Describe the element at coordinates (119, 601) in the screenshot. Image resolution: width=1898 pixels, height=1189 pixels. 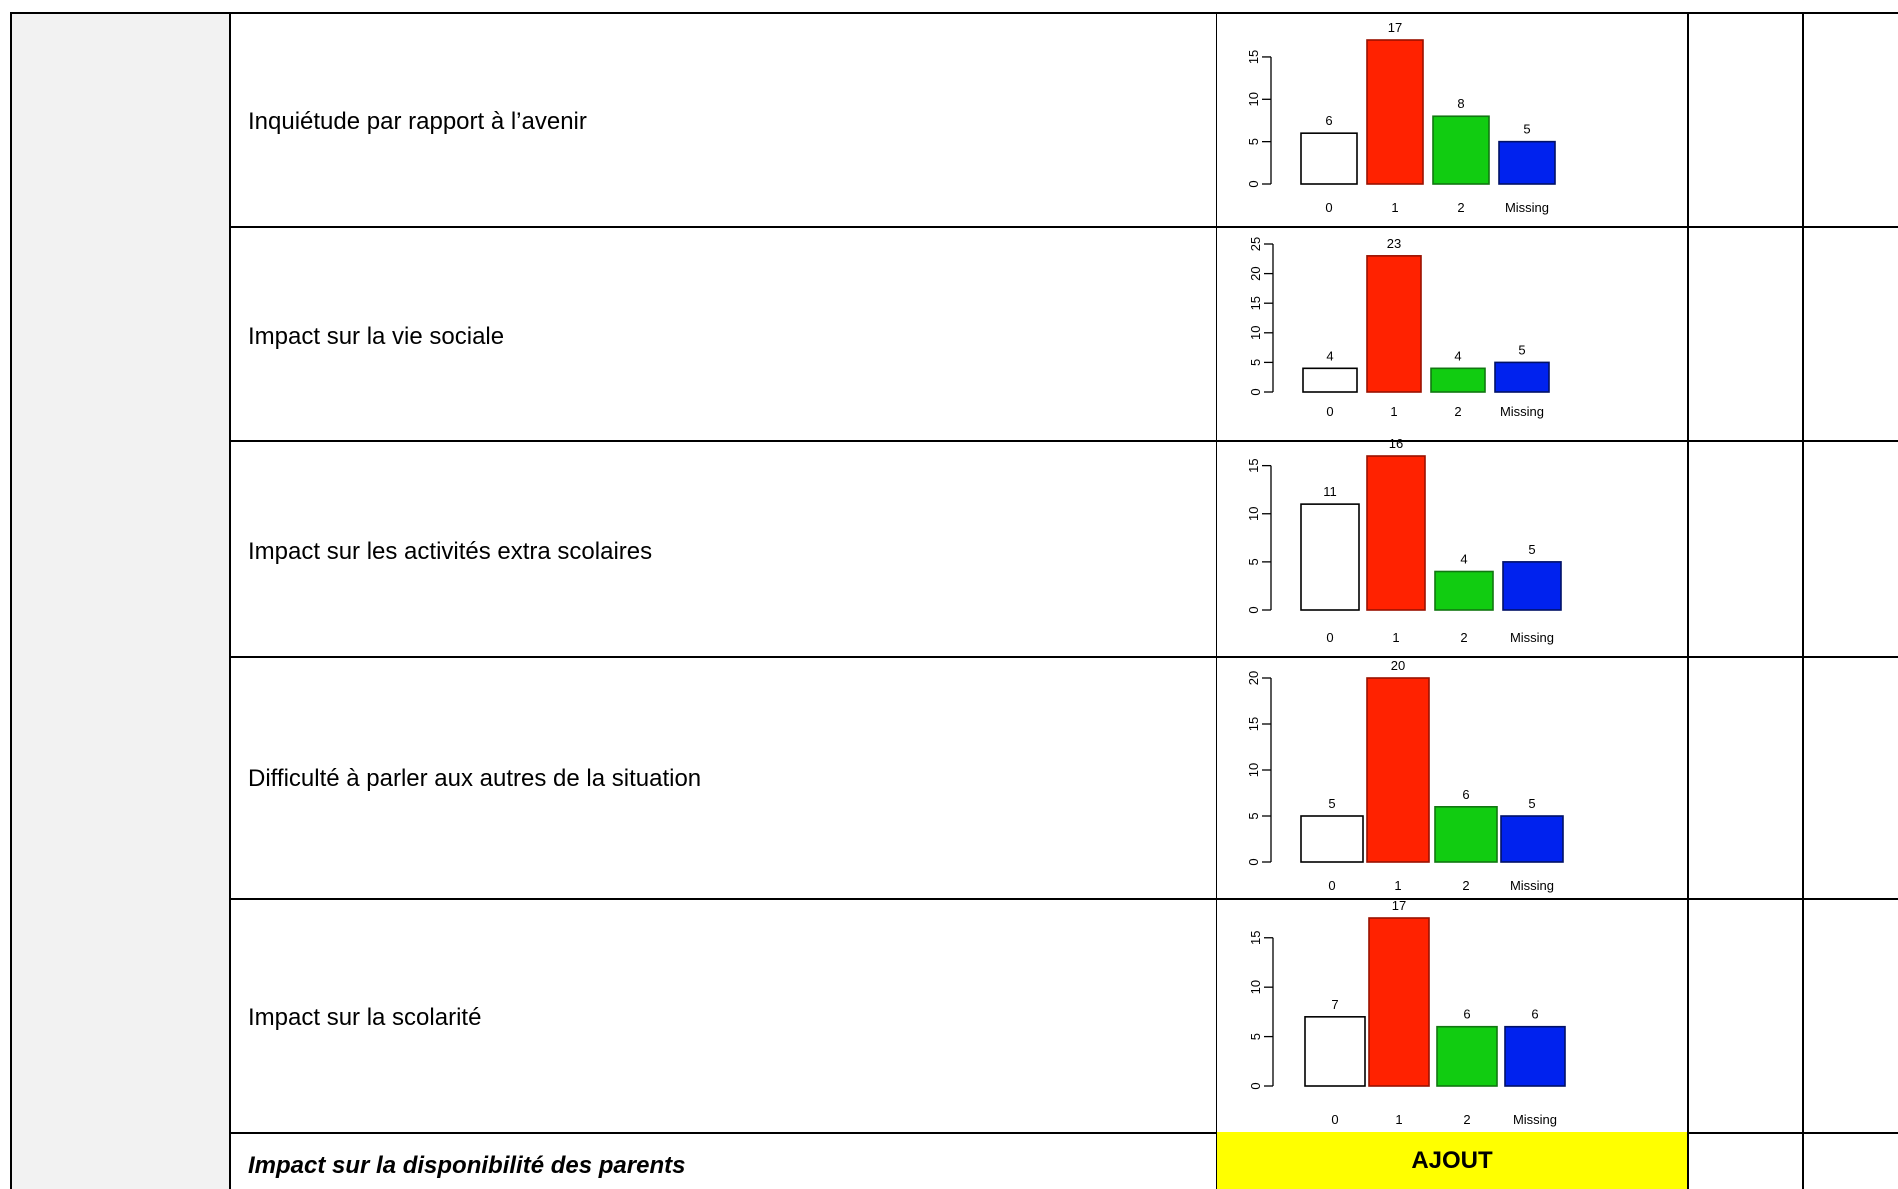
I see `left-margin-column` at that location.